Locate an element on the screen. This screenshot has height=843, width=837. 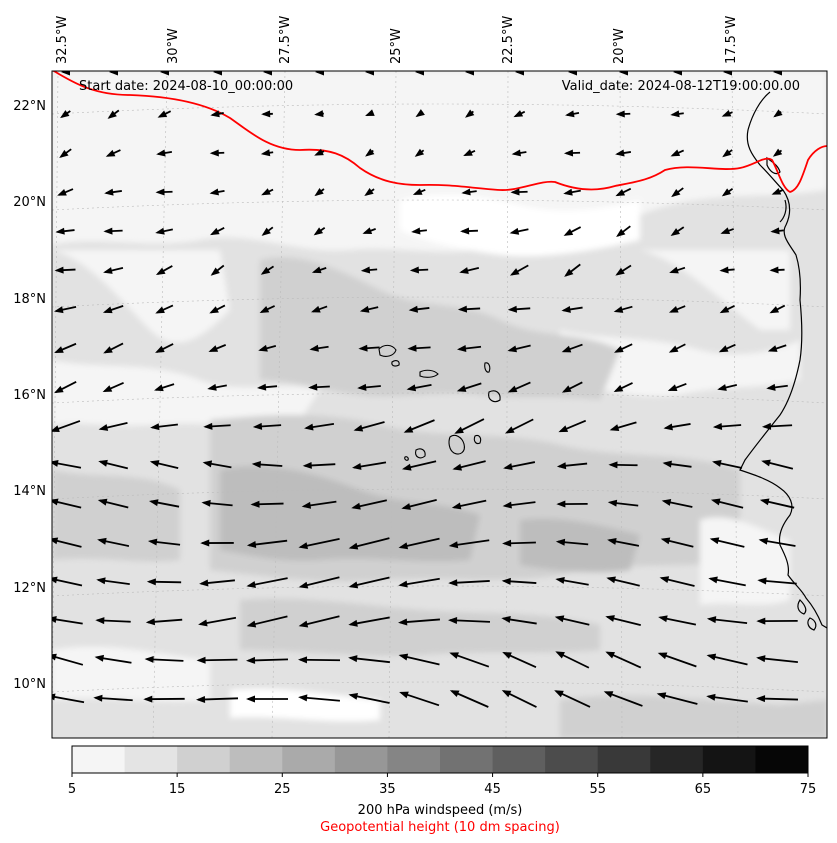
windspeed-colorbar is located at coordinates (440, 759).